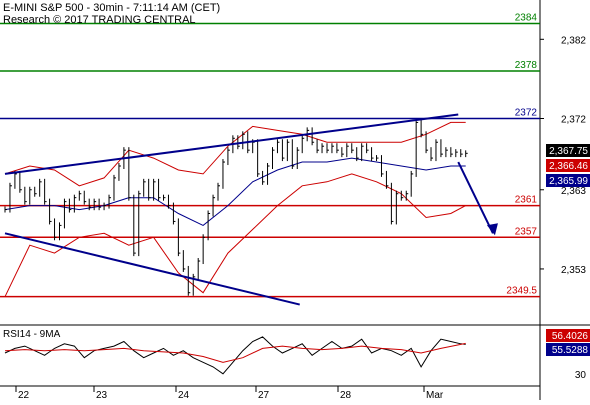 The image size is (590, 405). What do you see at coordinates (526, 231) in the screenshot?
I see `level-label-4: 2357` at bounding box center [526, 231].